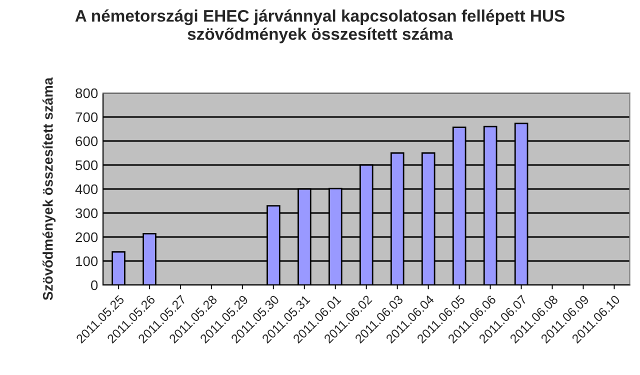 This screenshot has width=640, height=375. What do you see at coordinates (87, 237) in the screenshot?
I see `y-tick-label: 200` at bounding box center [87, 237].